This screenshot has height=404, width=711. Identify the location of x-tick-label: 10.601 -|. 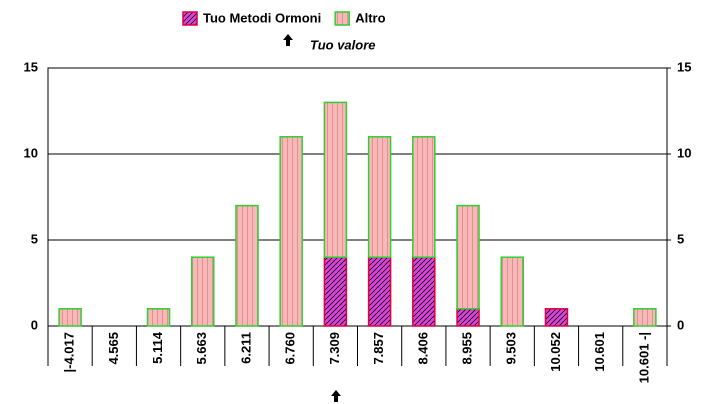
(643, 357).